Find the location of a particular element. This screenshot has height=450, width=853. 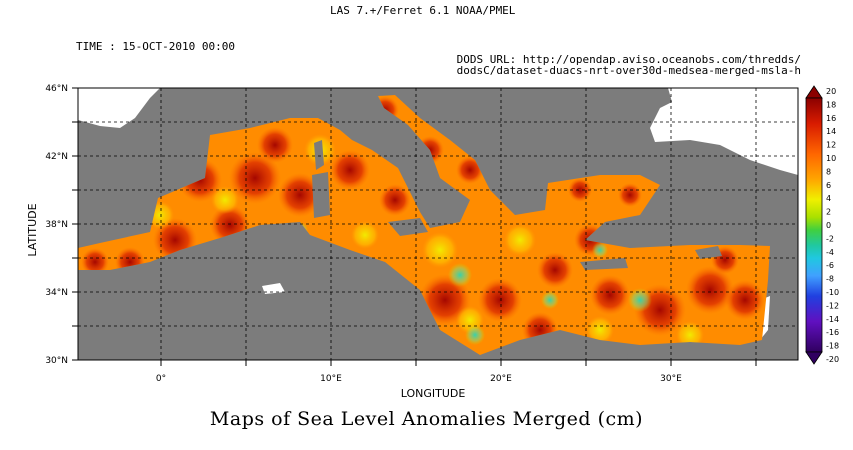

colorbar-tick-label: -2 is located at coordinates (830, 238).